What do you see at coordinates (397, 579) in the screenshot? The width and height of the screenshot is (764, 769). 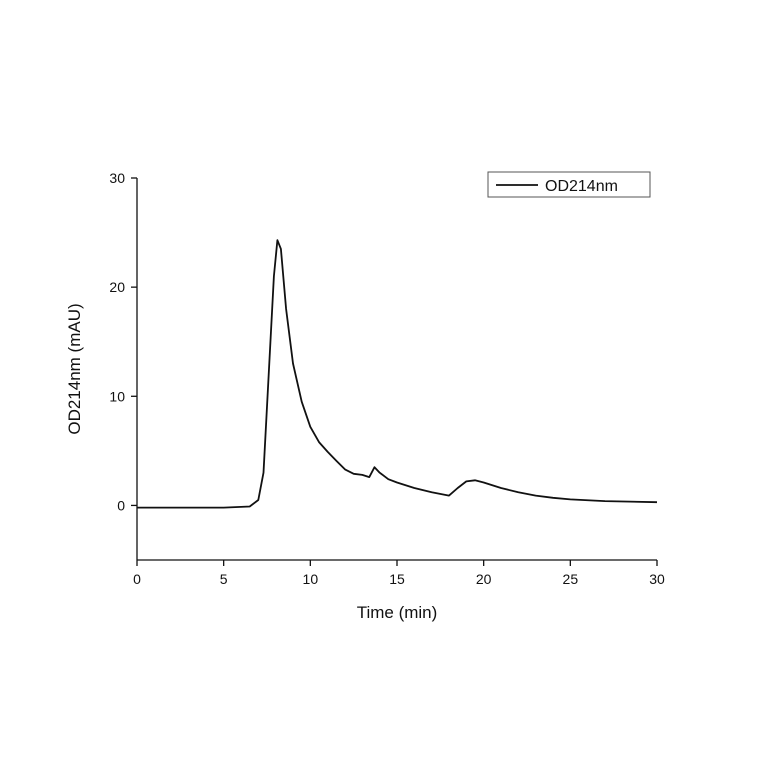 I see `x-tick-label: 15` at bounding box center [397, 579].